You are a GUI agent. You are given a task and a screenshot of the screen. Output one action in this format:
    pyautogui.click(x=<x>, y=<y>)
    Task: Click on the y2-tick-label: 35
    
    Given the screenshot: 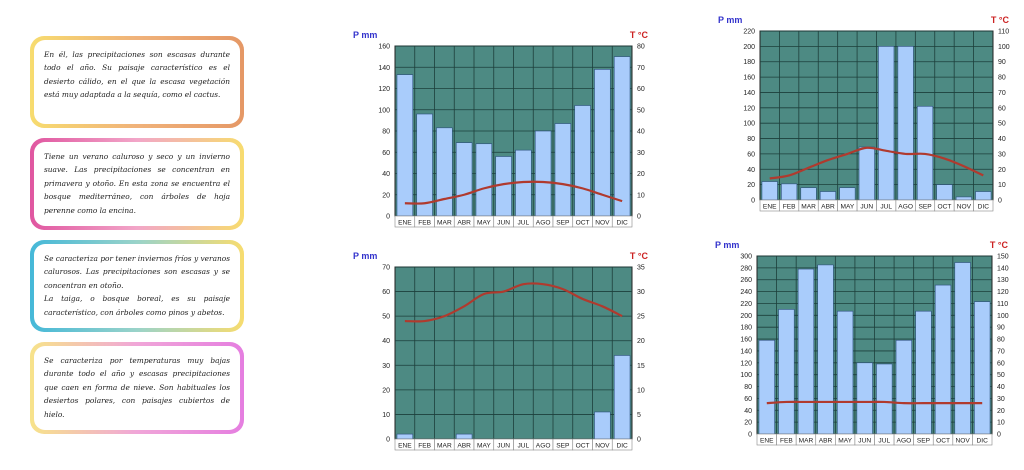 What is the action you would take?
    pyautogui.click(x=641, y=268)
    